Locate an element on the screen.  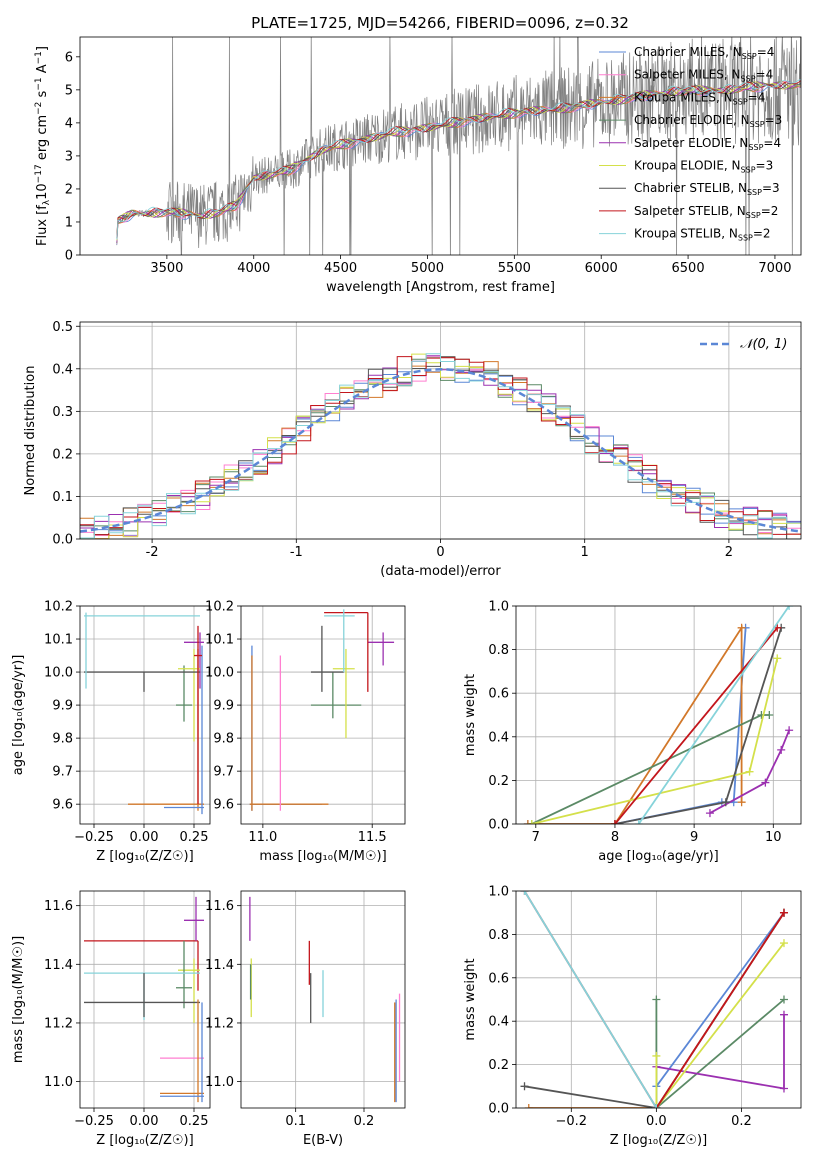
grid-age_vs_mass is located at coordinates (323, 714).